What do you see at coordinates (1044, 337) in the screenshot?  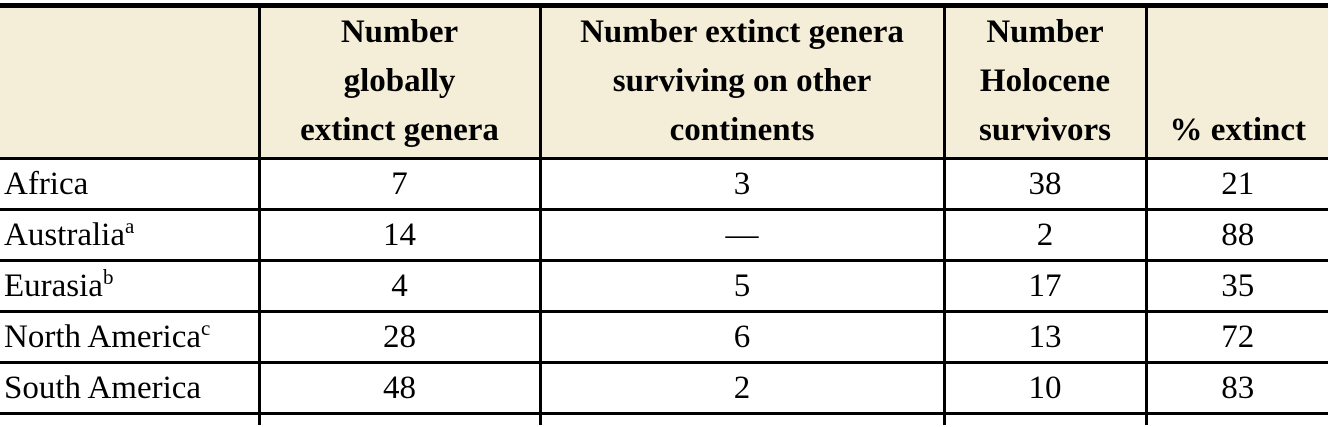 I see `value-holocene-survivors: 13` at bounding box center [1044, 337].